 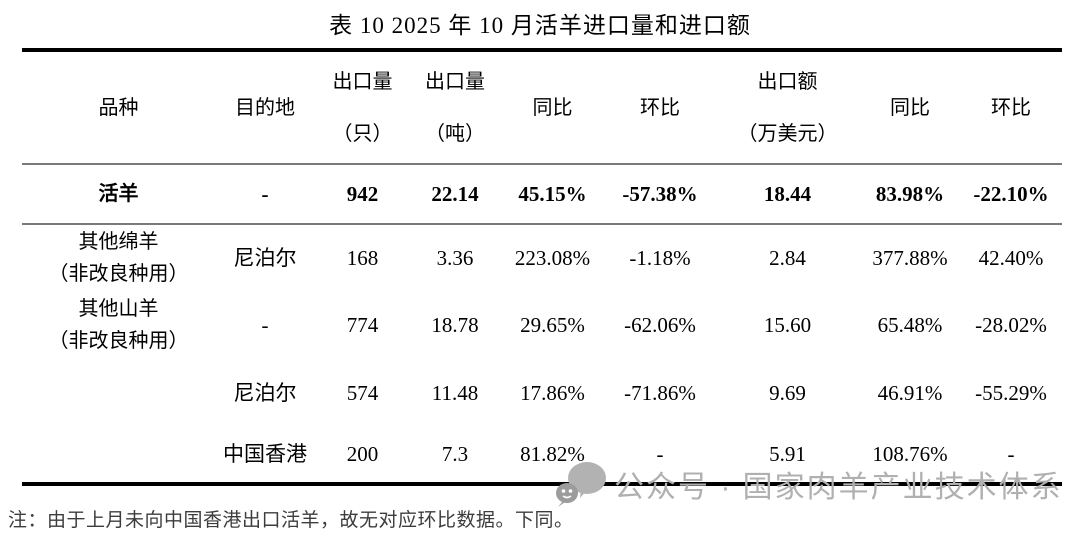 What do you see at coordinates (787, 107) in the screenshot?
I see `column-header-export-value: 出口额 （万美元）` at bounding box center [787, 107].